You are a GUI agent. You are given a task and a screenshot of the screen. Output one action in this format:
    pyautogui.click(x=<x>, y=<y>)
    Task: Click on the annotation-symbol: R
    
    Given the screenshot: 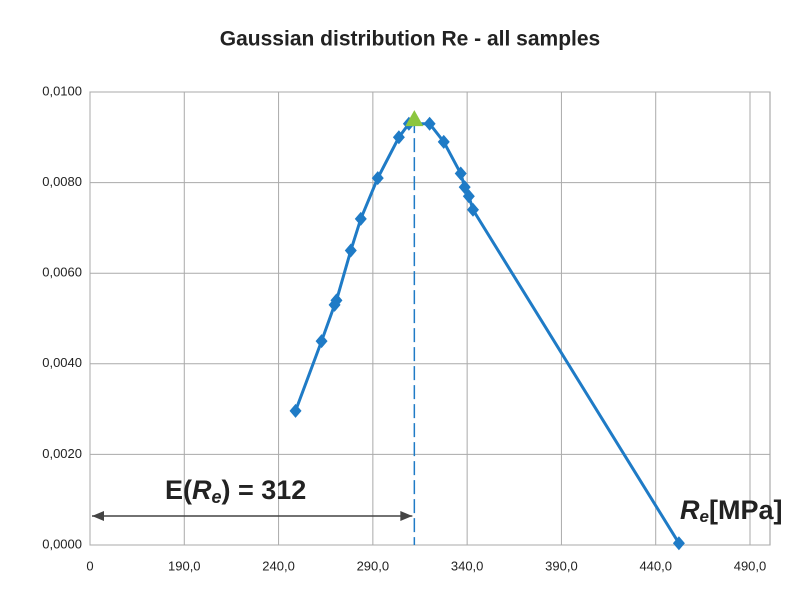 What is the action you would take?
    pyautogui.click(x=202, y=490)
    